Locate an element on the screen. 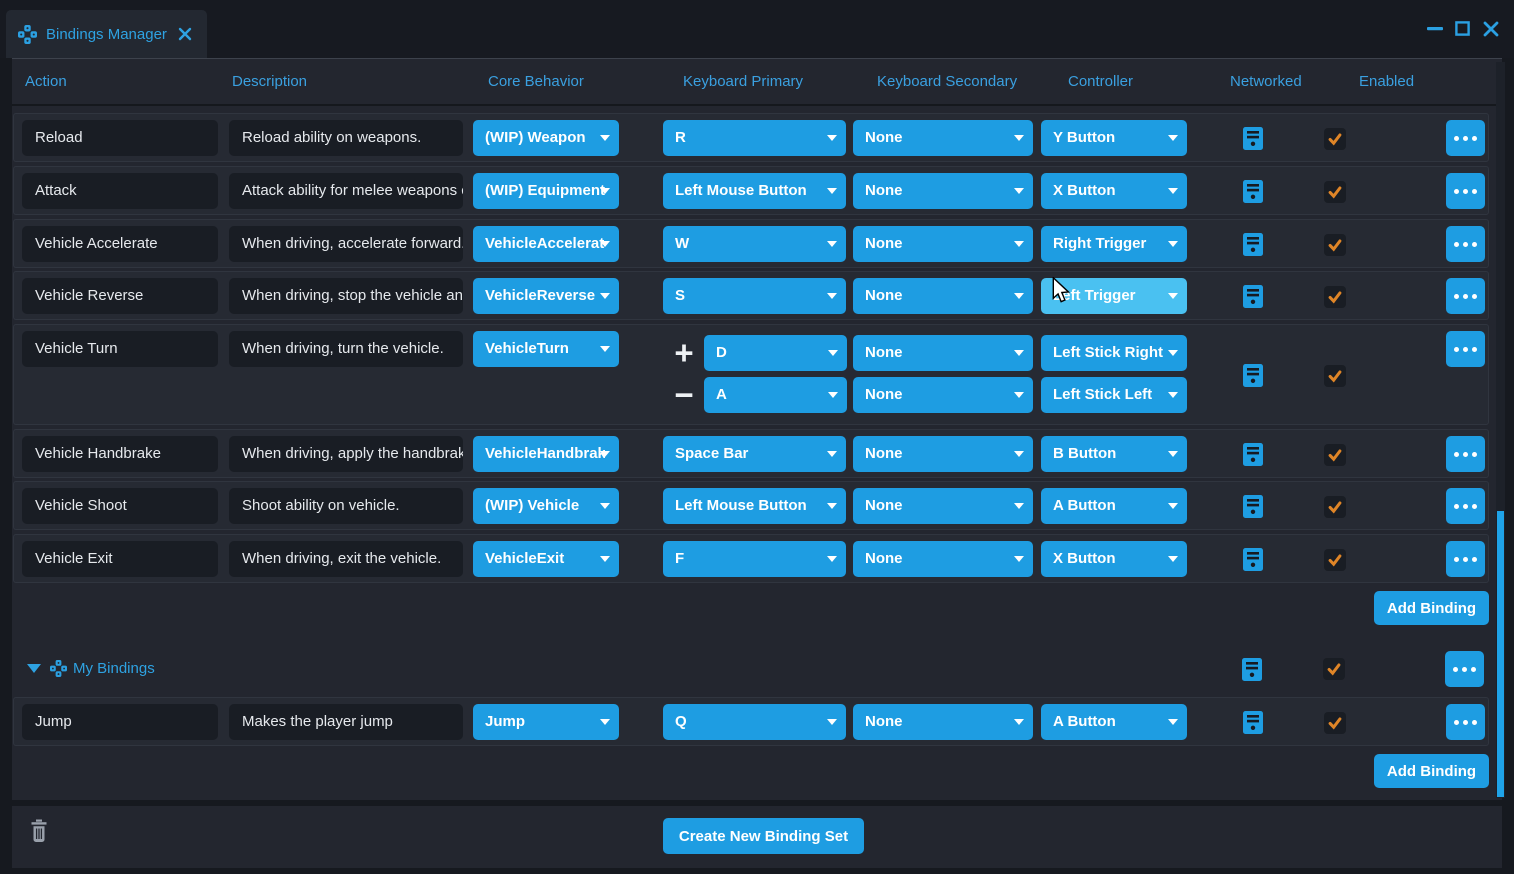 The width and height of the screenshot is (1514, 874). controller-dropdown: B Button is located at coordinates (1114, 454).